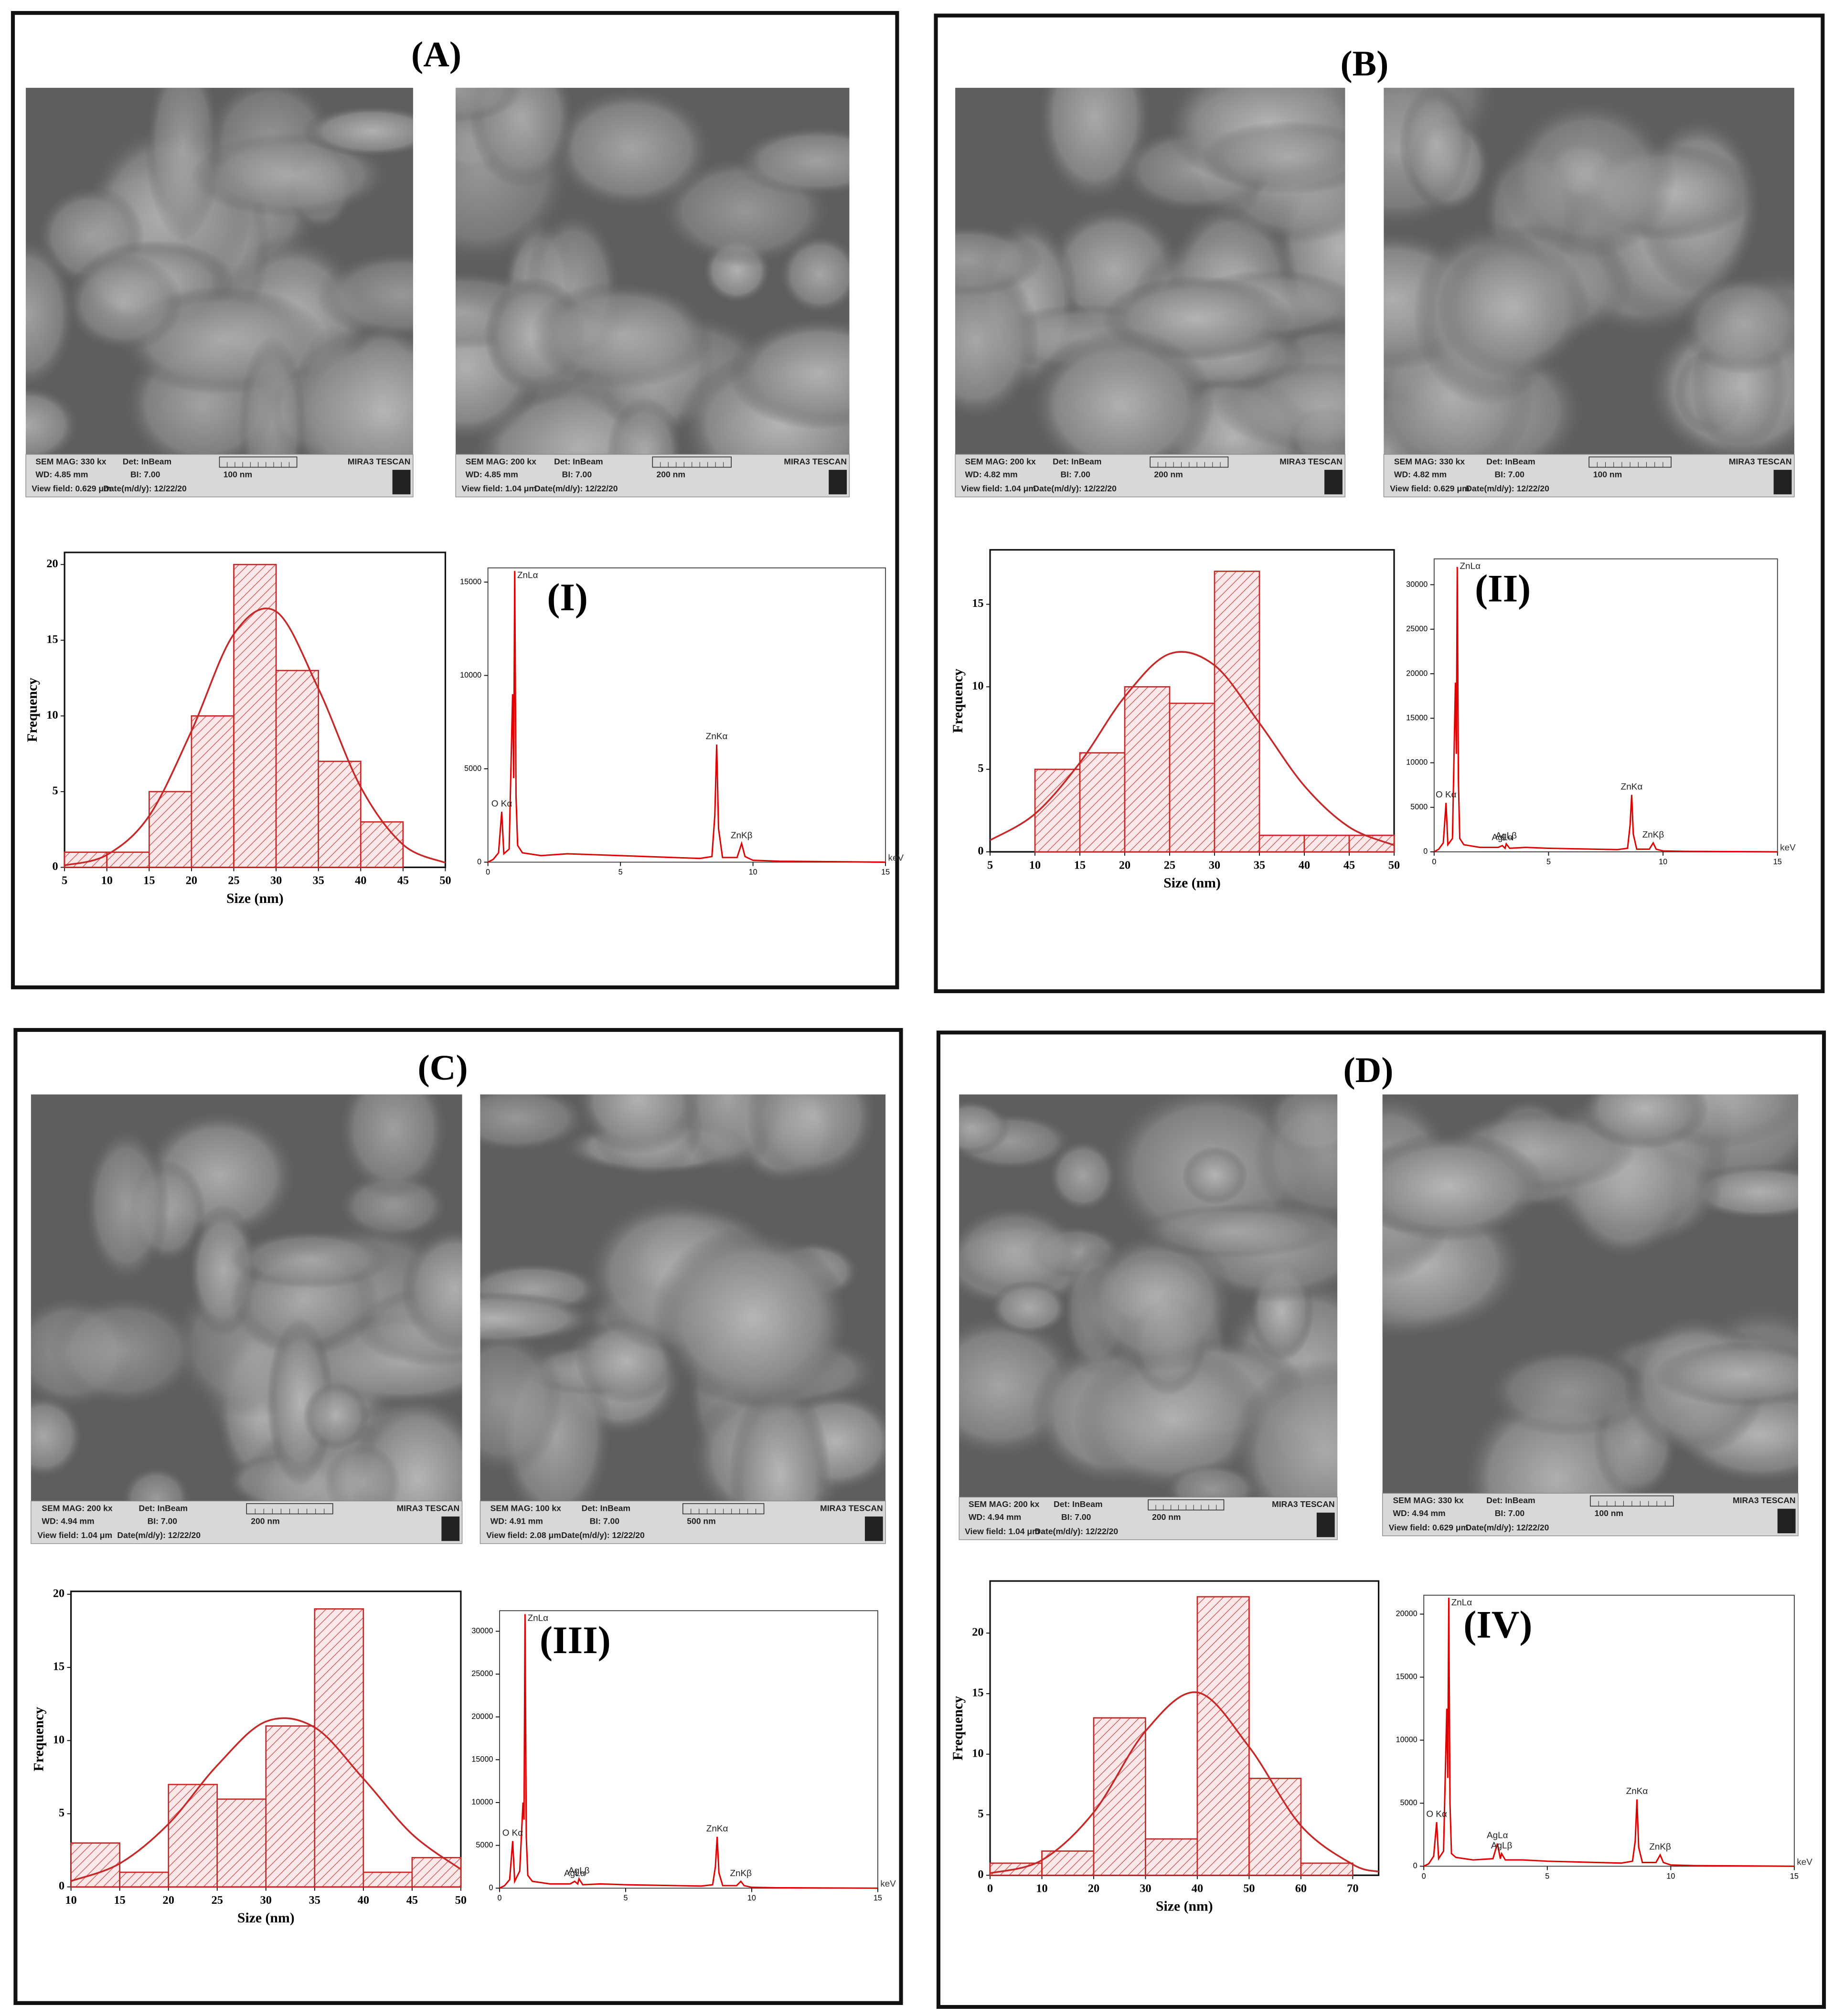  What do you see at coordinates (1637, 1791) in the screenshot?
I see `peak-label: ZnKα` at bounding box center [1637, 1791].